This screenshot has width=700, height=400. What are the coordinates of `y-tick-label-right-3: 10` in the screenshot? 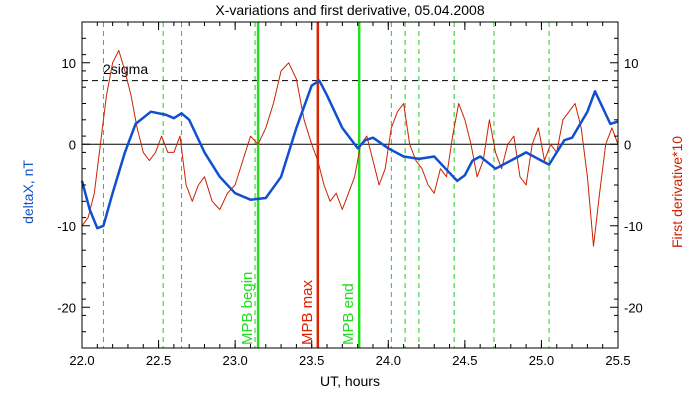 It's located at (631, 63).